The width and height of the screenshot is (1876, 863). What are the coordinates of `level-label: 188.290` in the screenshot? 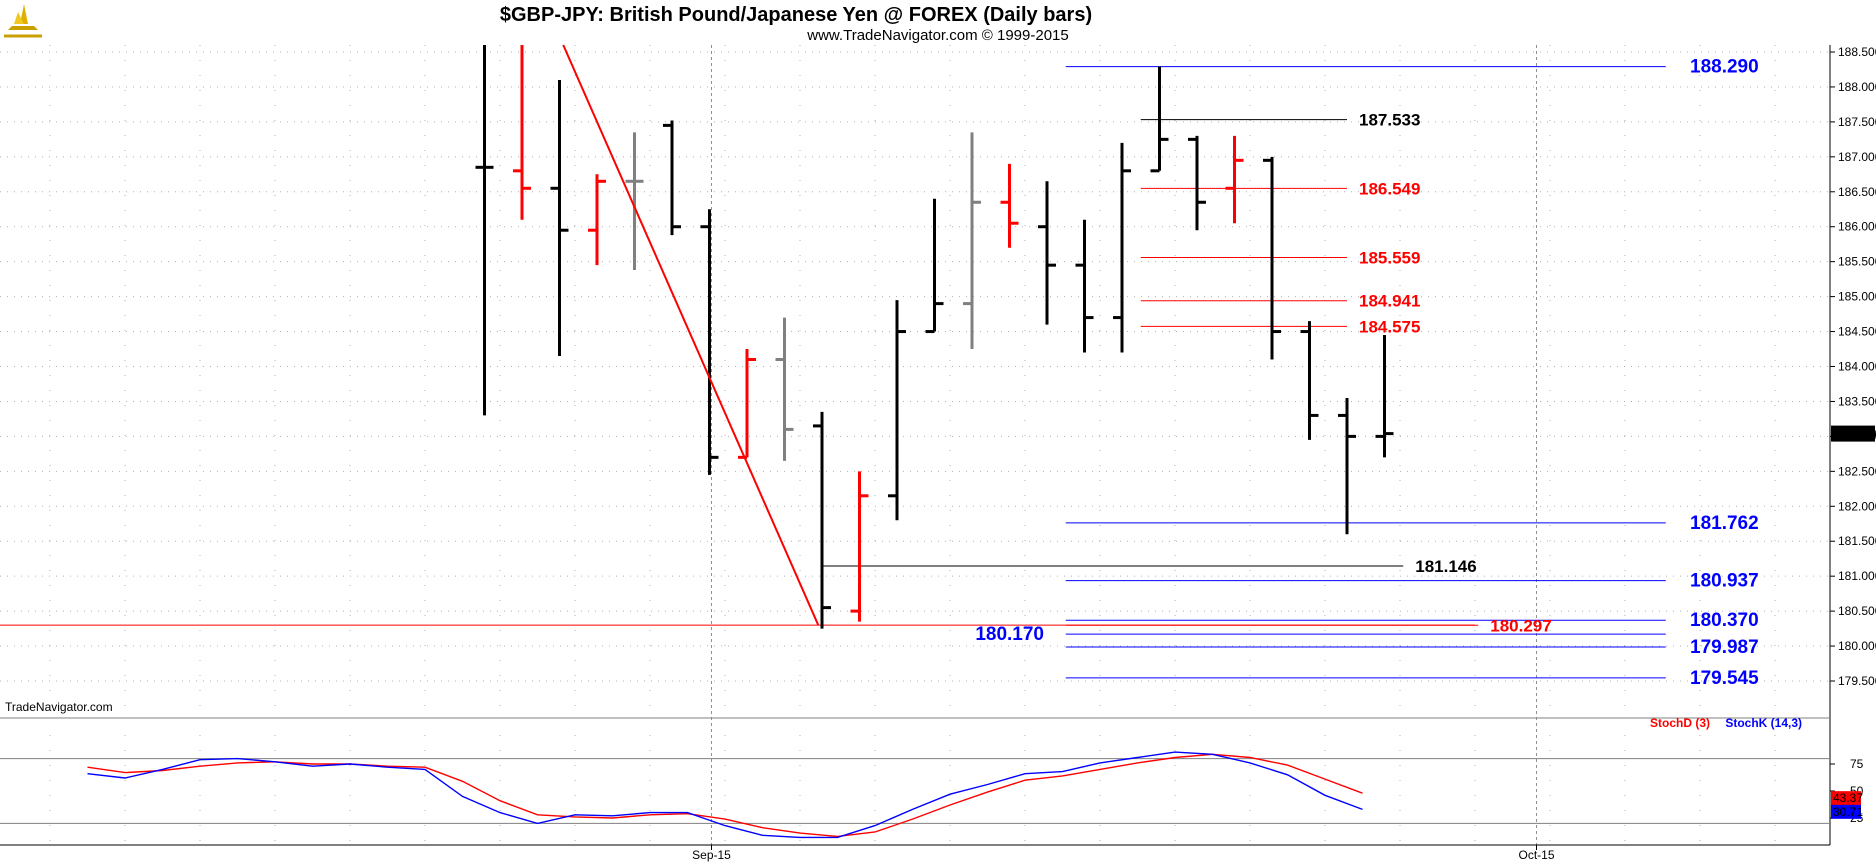 It's located at (1724, 67).